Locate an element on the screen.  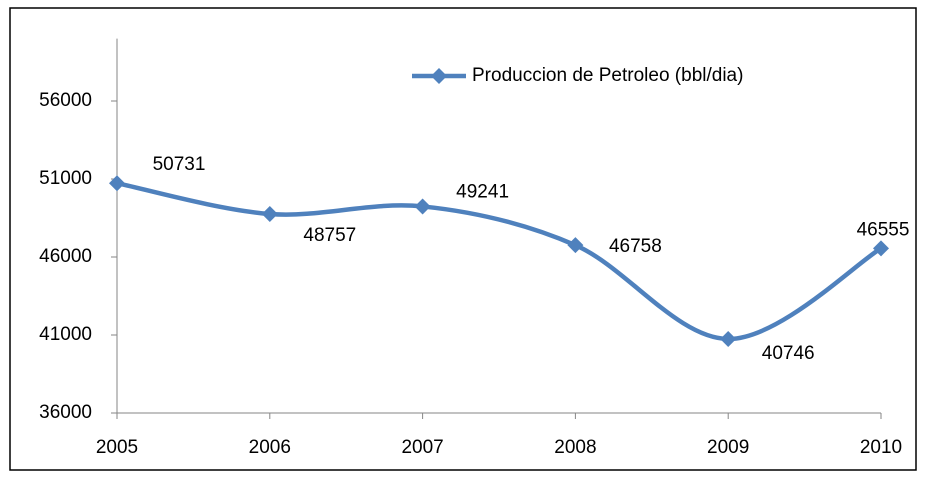
legend-marker is located at coordinates (439, 76).